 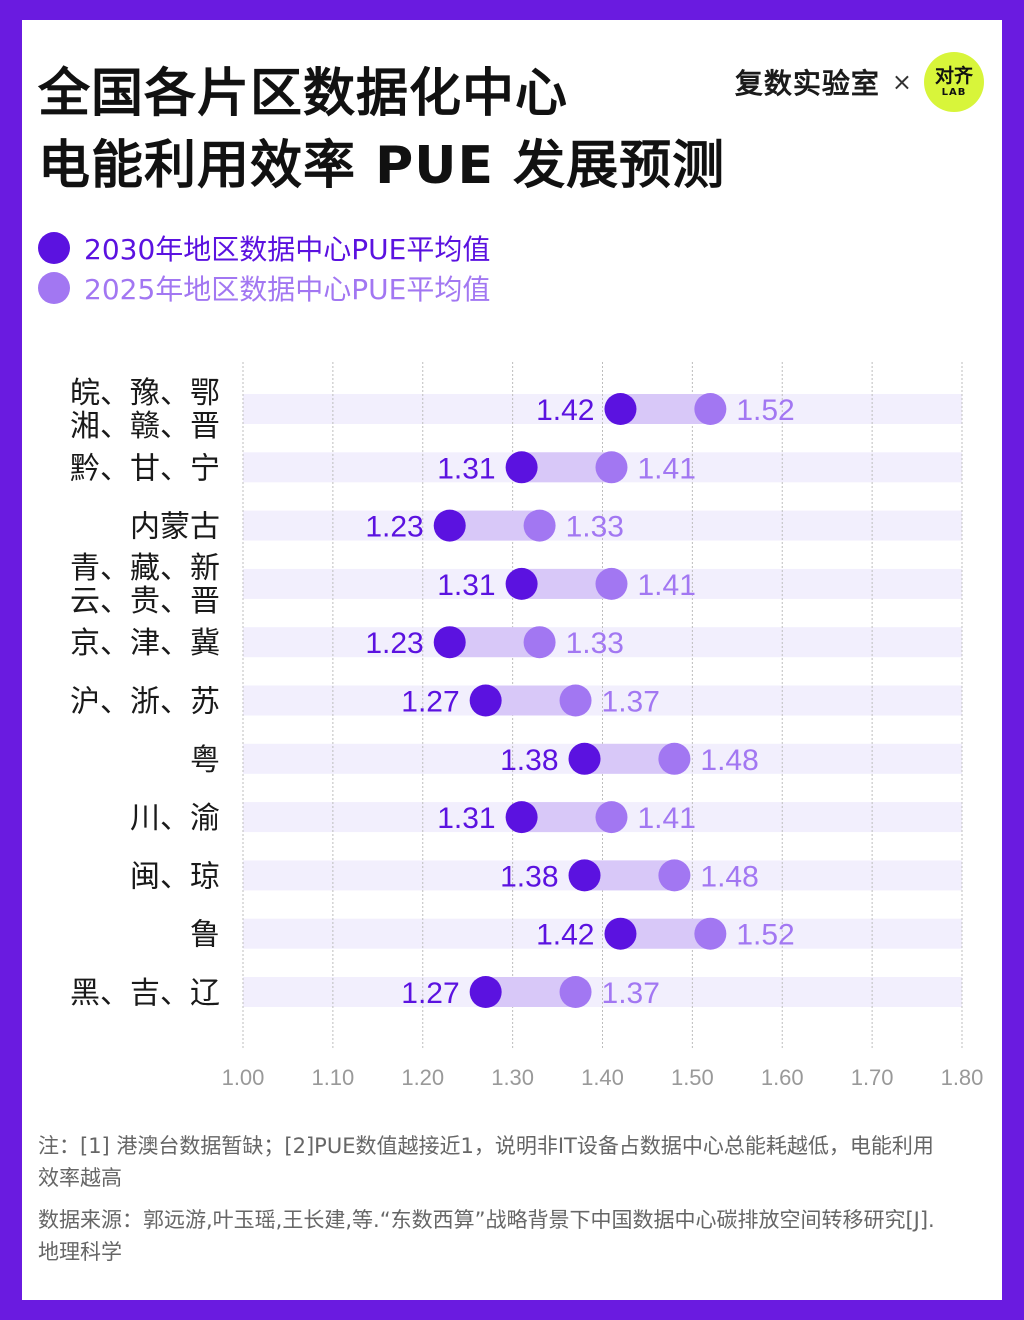 What do you see at coordinates (145, 468) in the screenshot?
I see `category-label: 黔、甘、宁` at bounding box center [145, 468].